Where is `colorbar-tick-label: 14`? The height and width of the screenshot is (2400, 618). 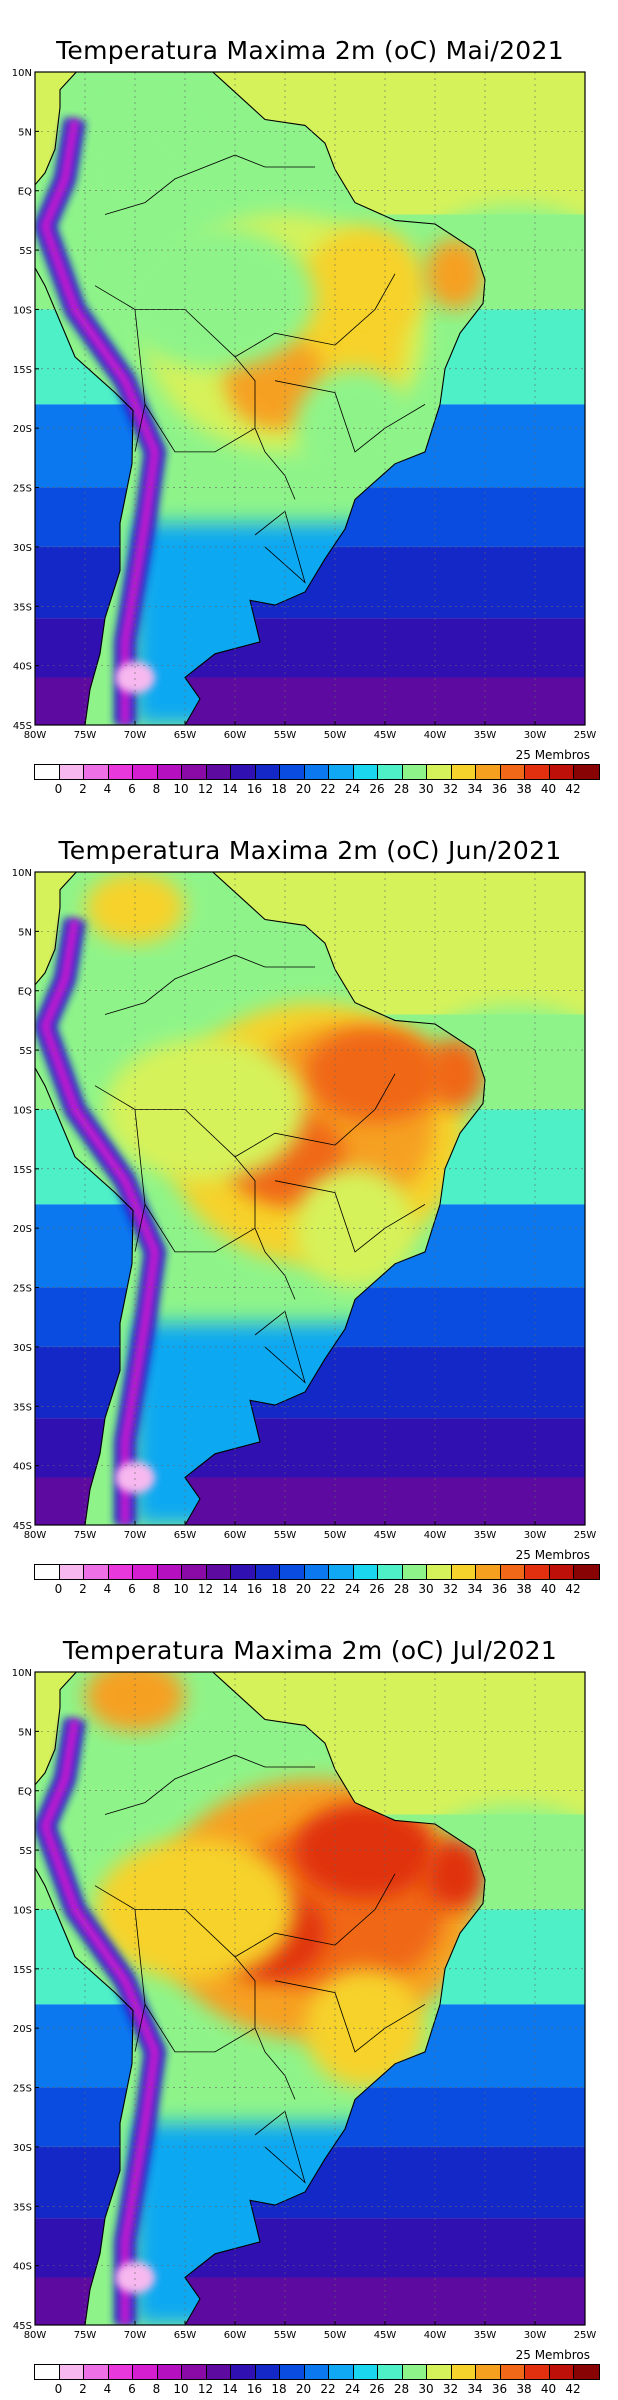 colorbar-tick-label: 14 is located at coordinates (230, 789).